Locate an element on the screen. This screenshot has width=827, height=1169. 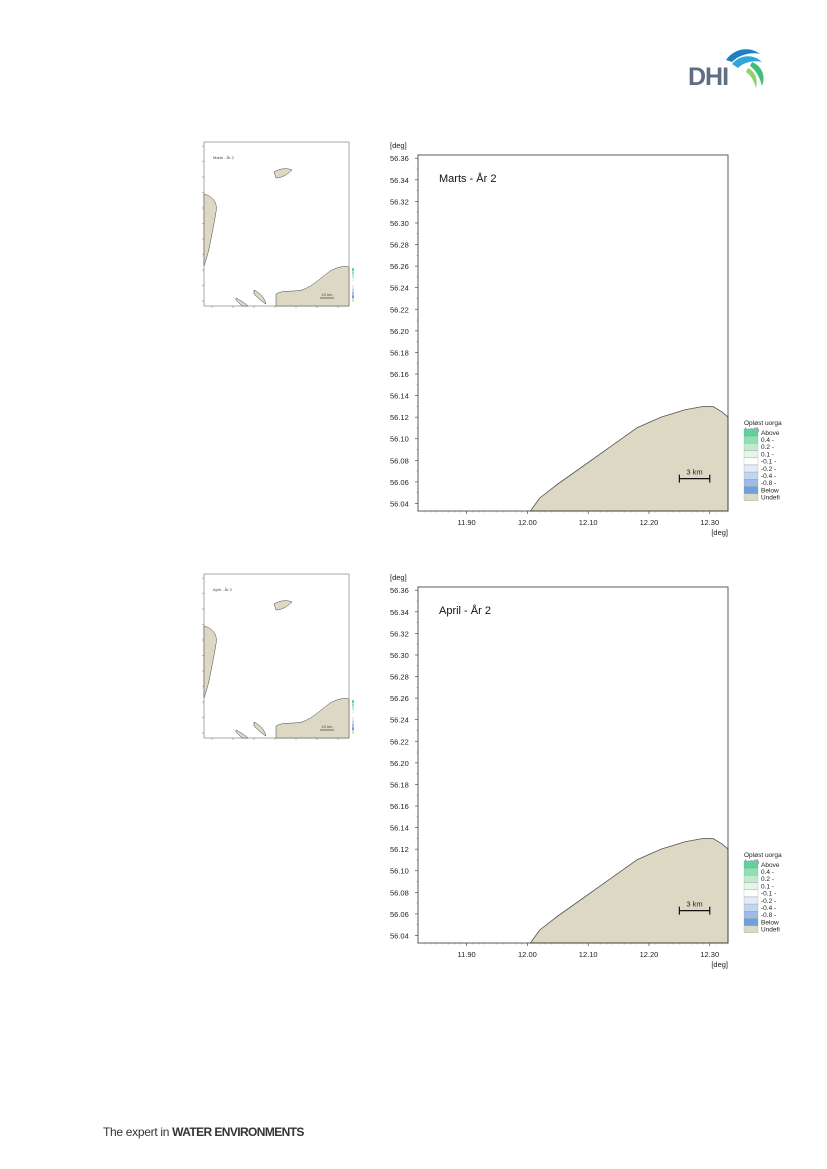
y-tick-label: 56.22 is located at coordinates (399, 741).